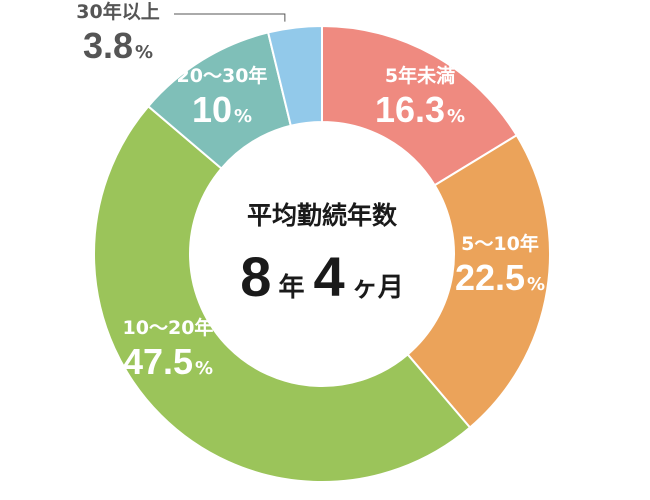  What do you see at coordinates (118, 45) in the screenshot?
I see `slice-value-over-30: 3.8%` at bounding box center [118, 45].